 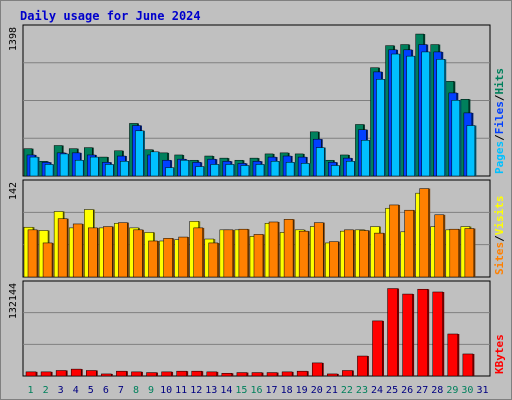 What do you see at coordinates (151, 390) in the screenshot?
I see `x-tick-label-day-9: 9` at bounding box center [151, 390].